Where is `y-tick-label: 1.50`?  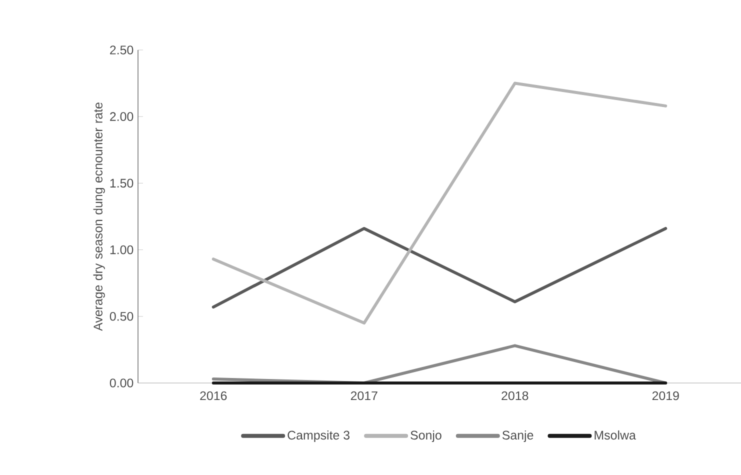
y-tick-label: 1.50 is located at coordinates (122, 183).